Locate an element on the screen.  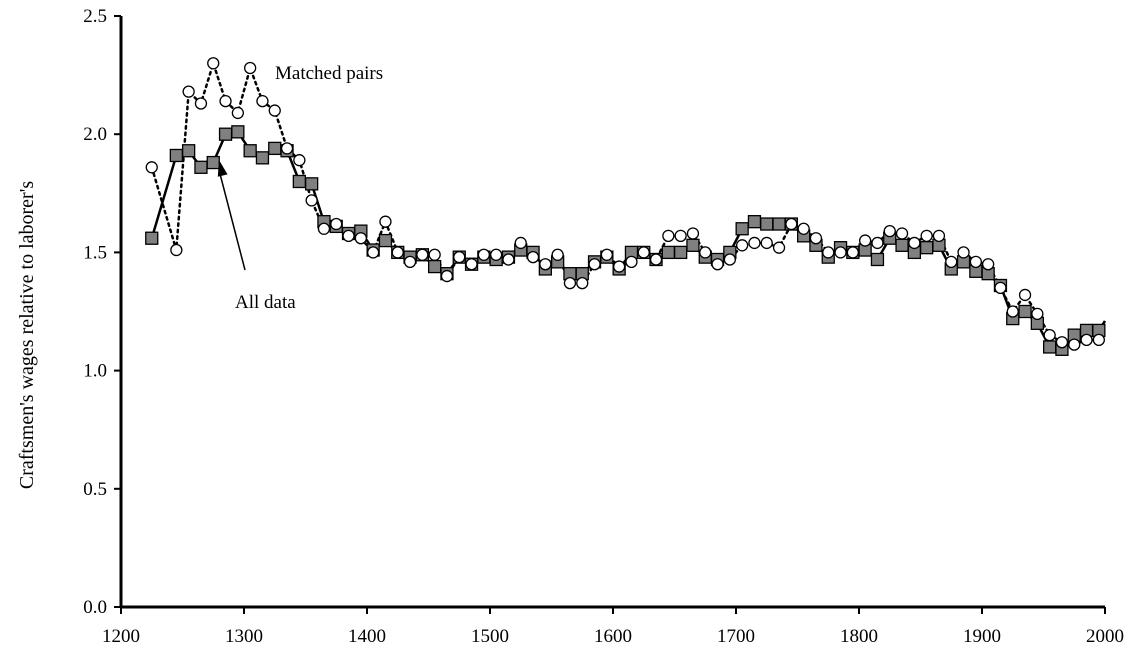
y-tick-label: 1.5 is located at coordinates (95, 252).